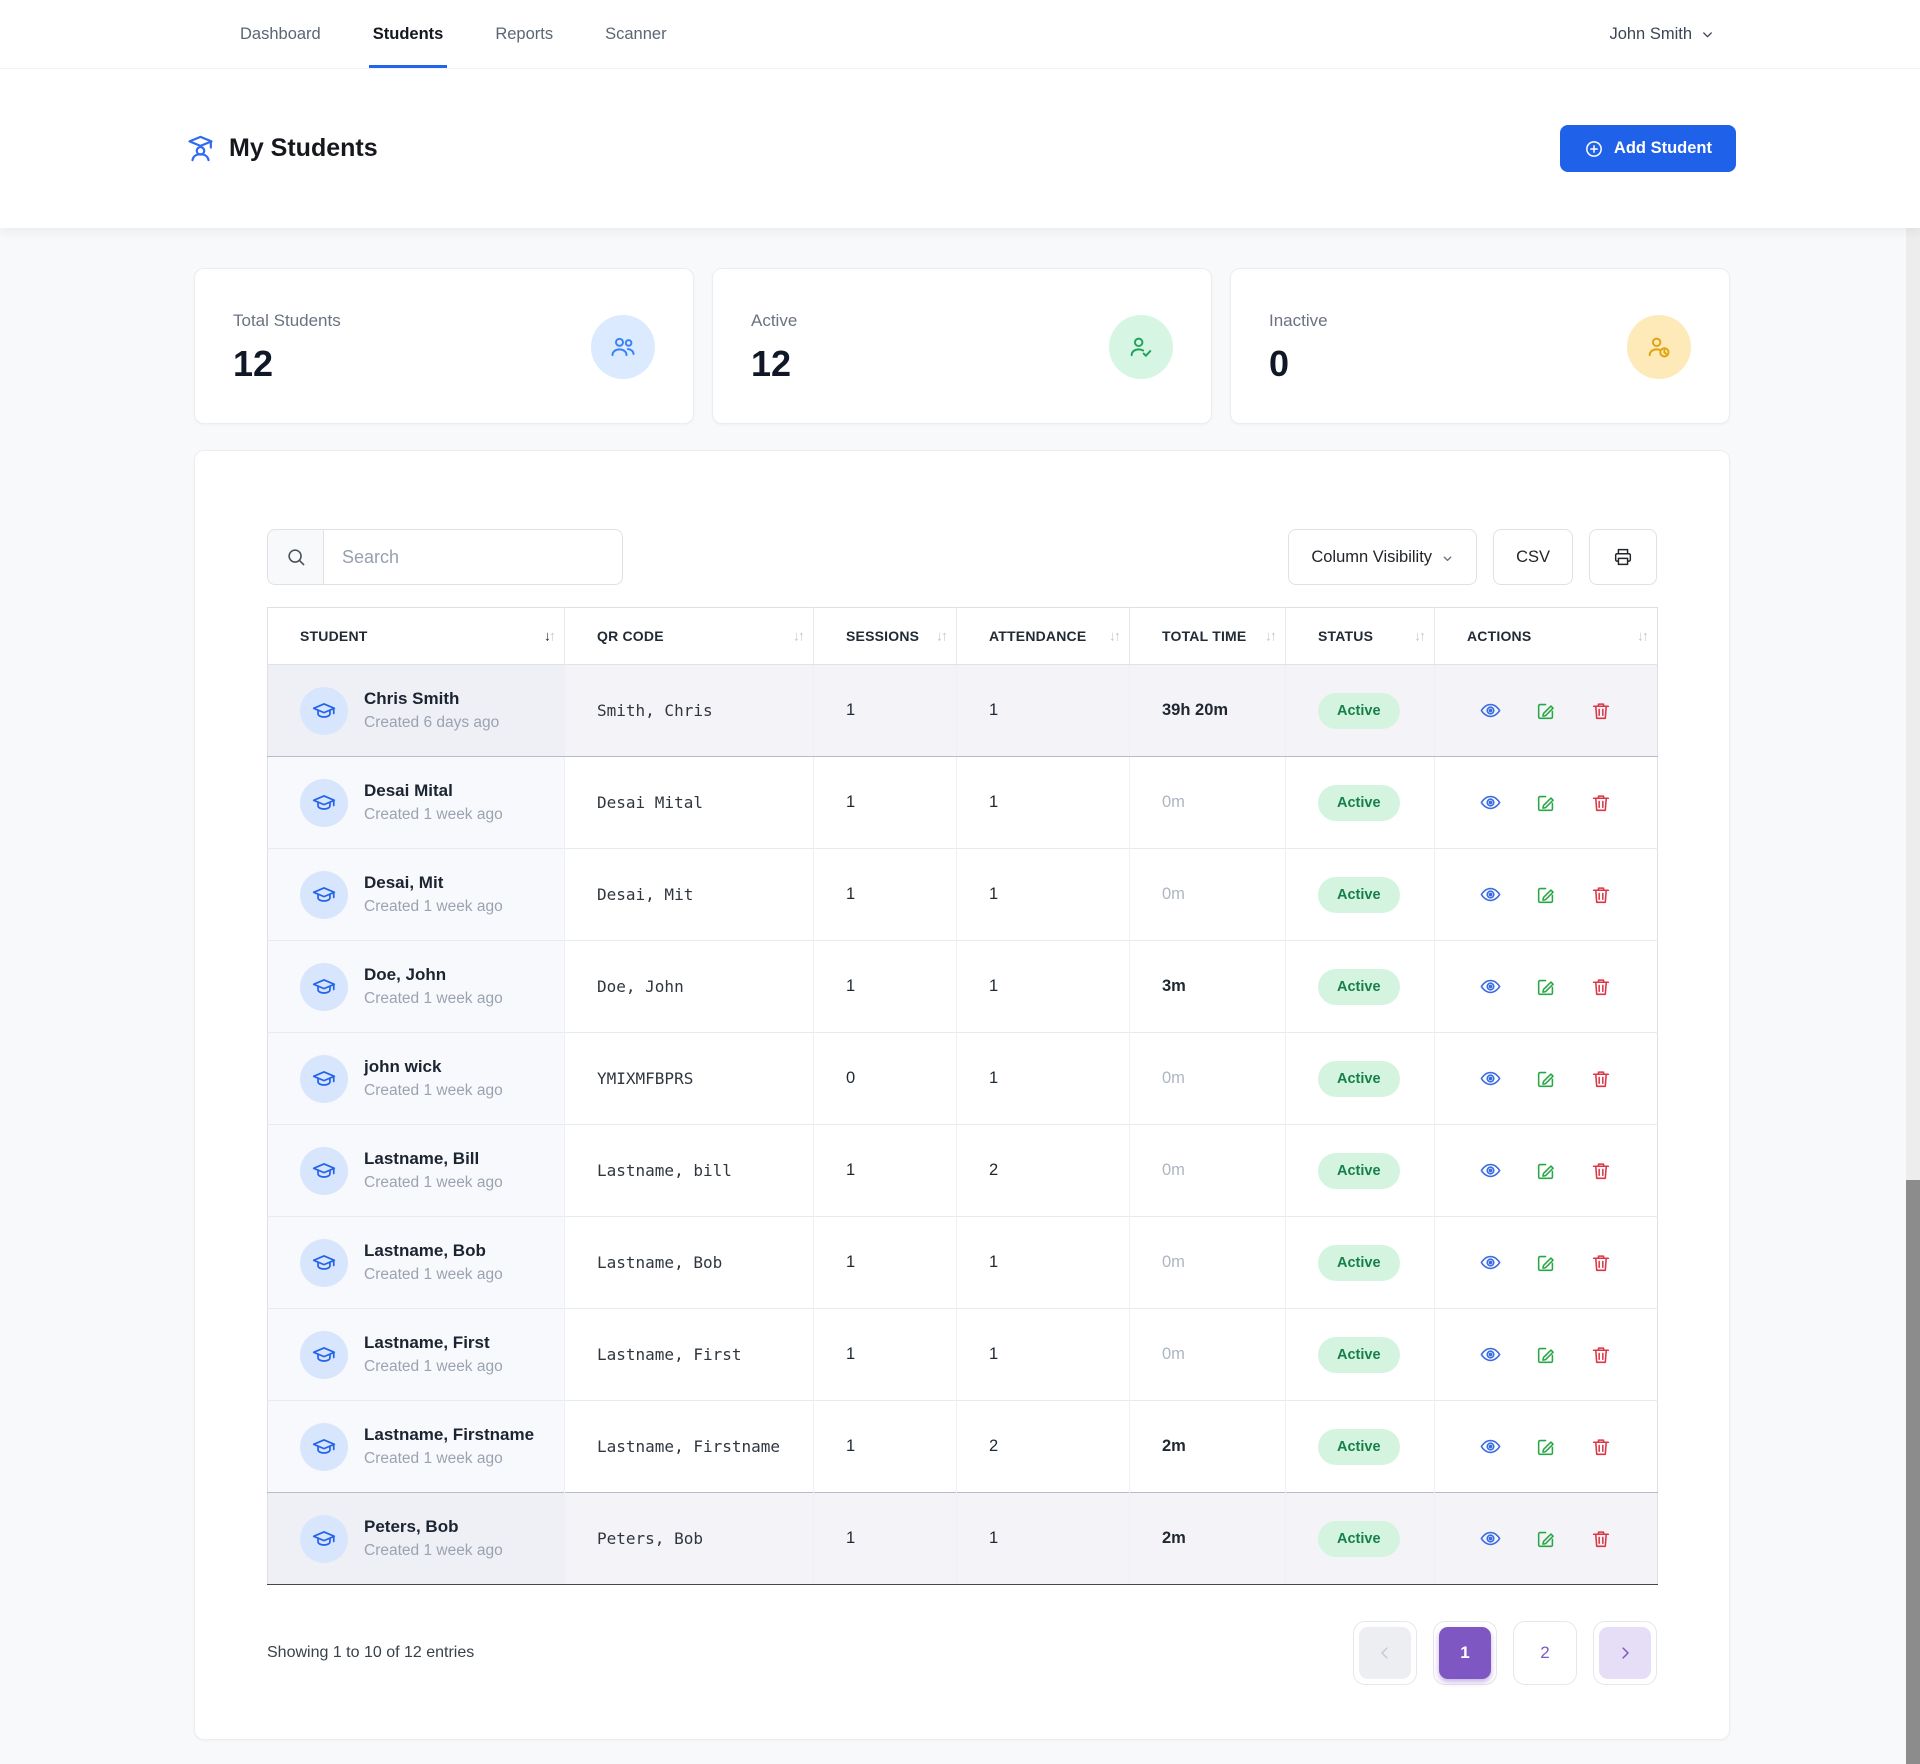  Describe the element at coordinates (1625, 1653) in the screenshot. I see `pagination-next-button` at that location.